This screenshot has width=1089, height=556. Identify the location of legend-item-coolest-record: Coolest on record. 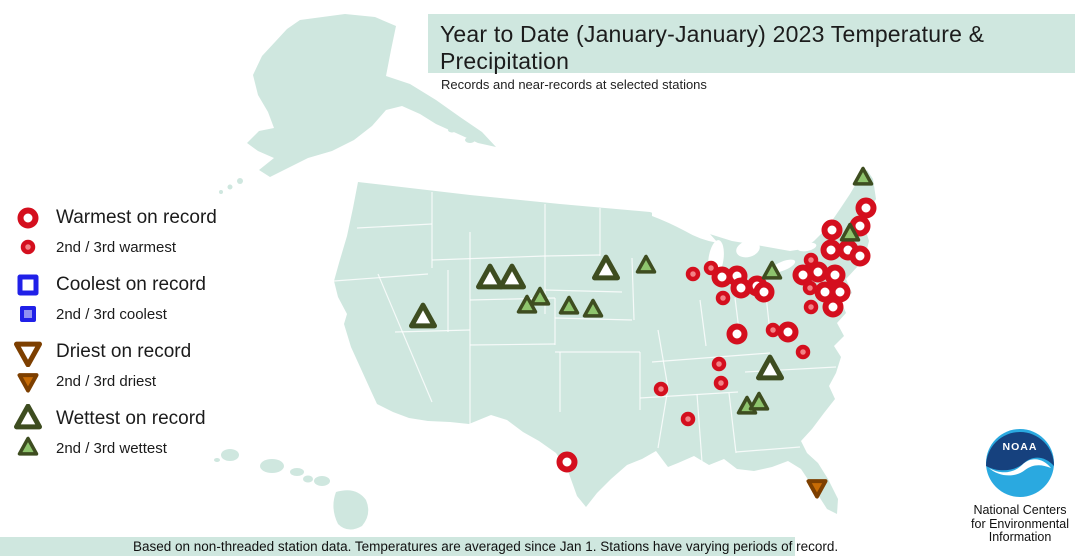
(107, 285).